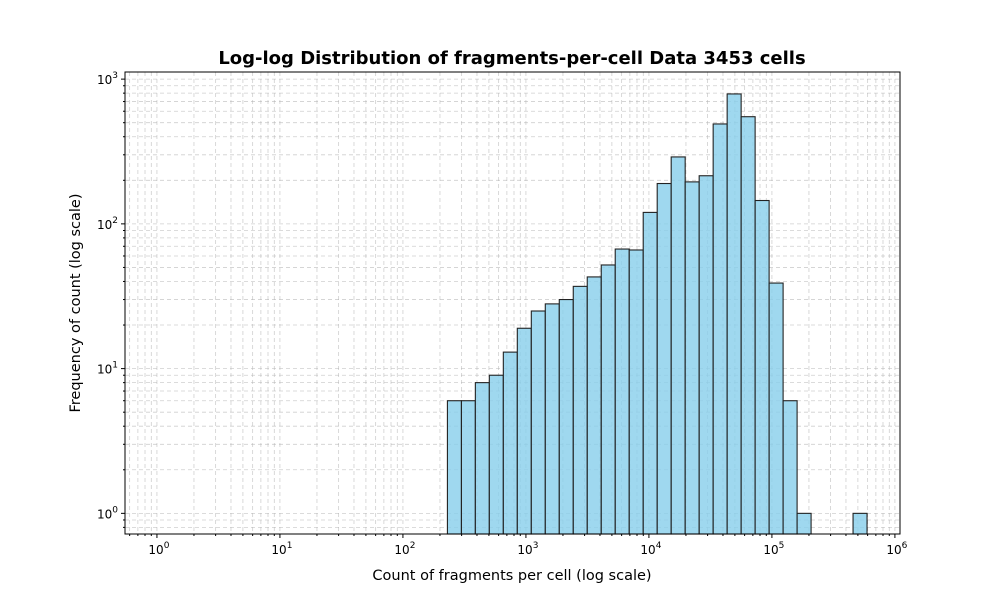 The width and height of the screenshot is (1000, 600). I want to click on x-tick-label: 10³, so click(527, 549).